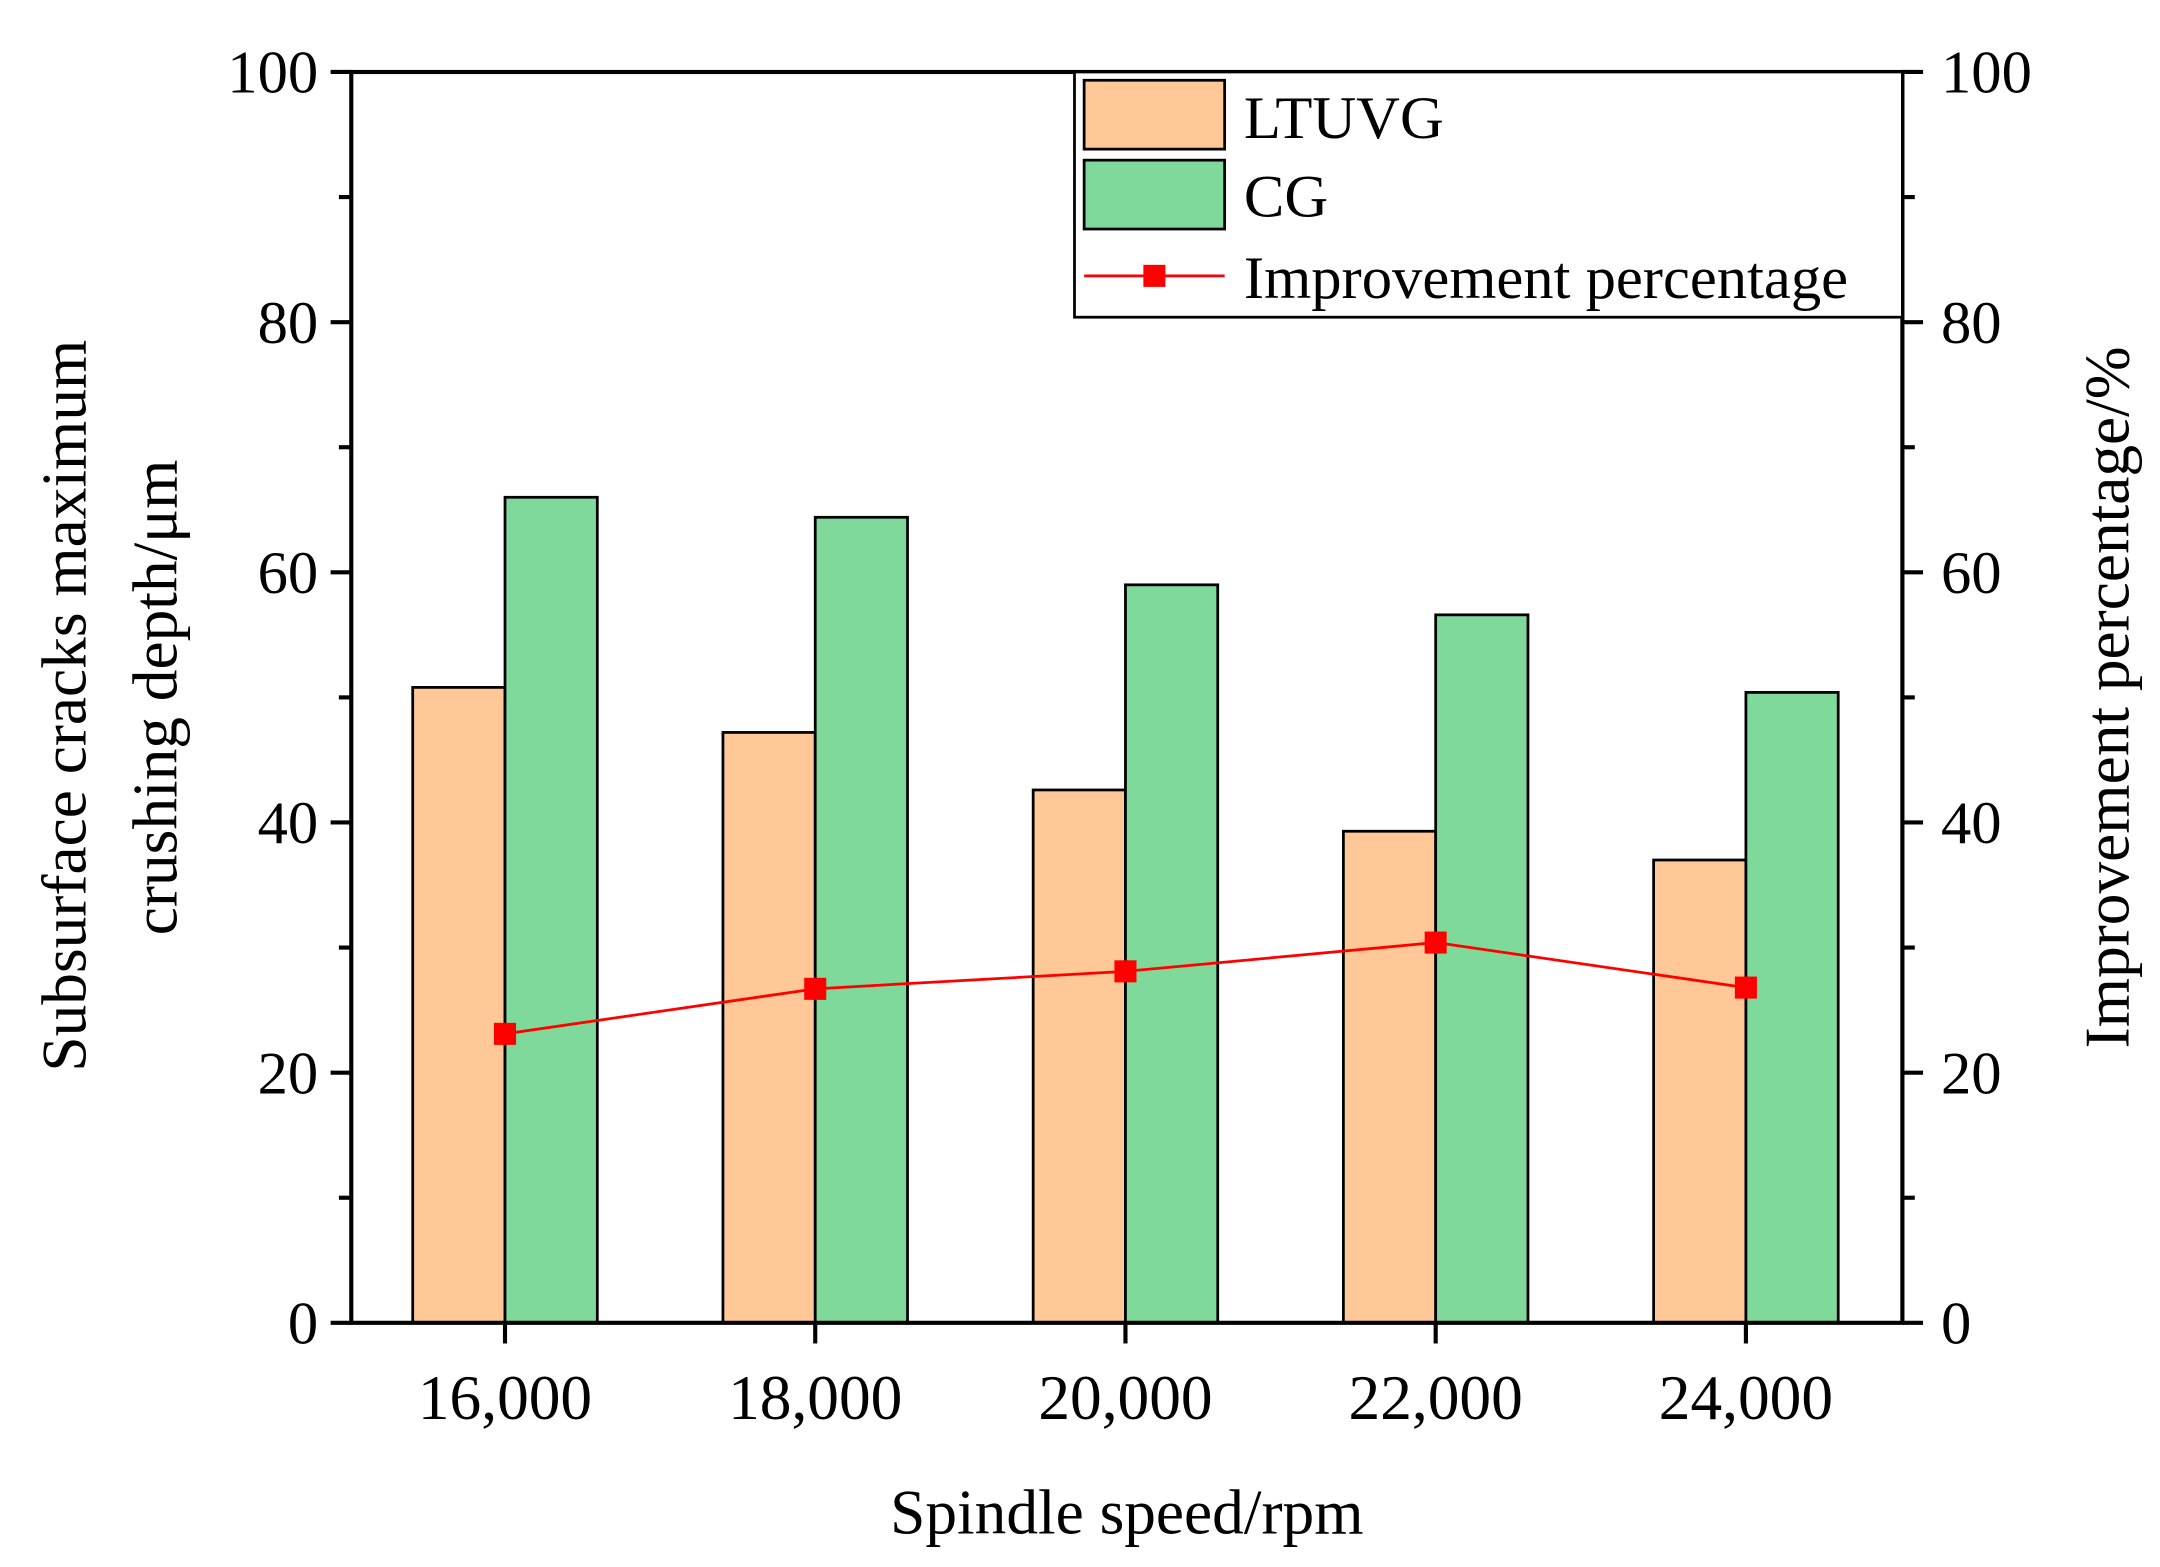  I want to click on y2-tick-label: 40, so click(1971, 823).